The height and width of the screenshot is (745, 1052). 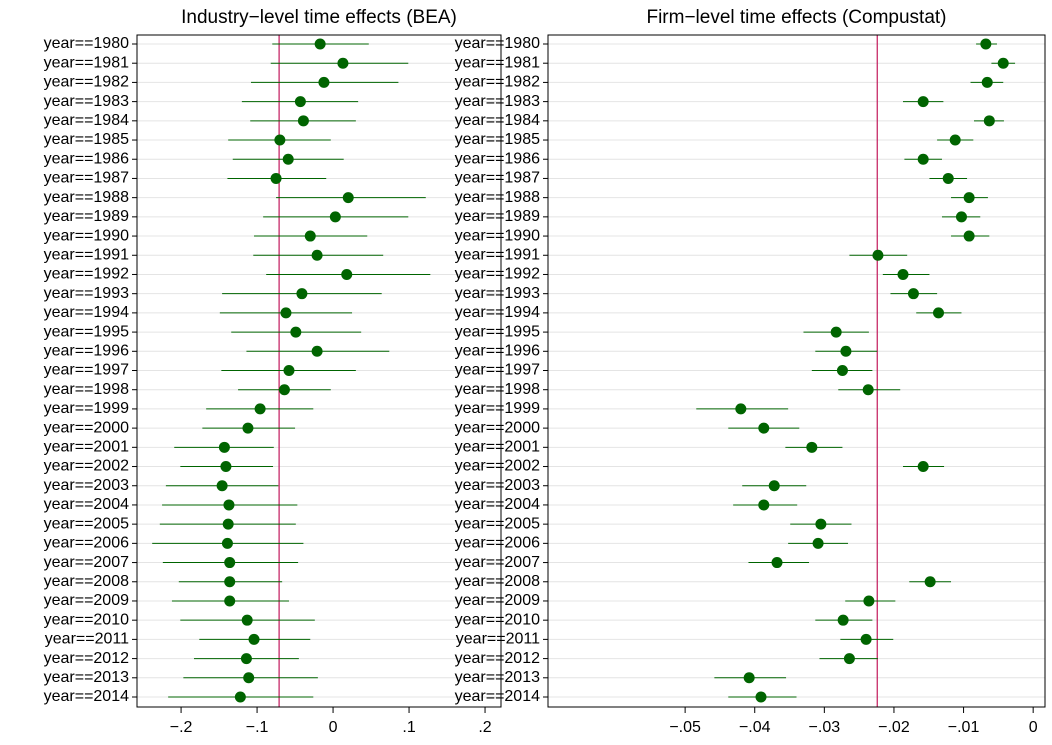 I want to click on y-tick-label: year==2005, so click(x=498, y=523).